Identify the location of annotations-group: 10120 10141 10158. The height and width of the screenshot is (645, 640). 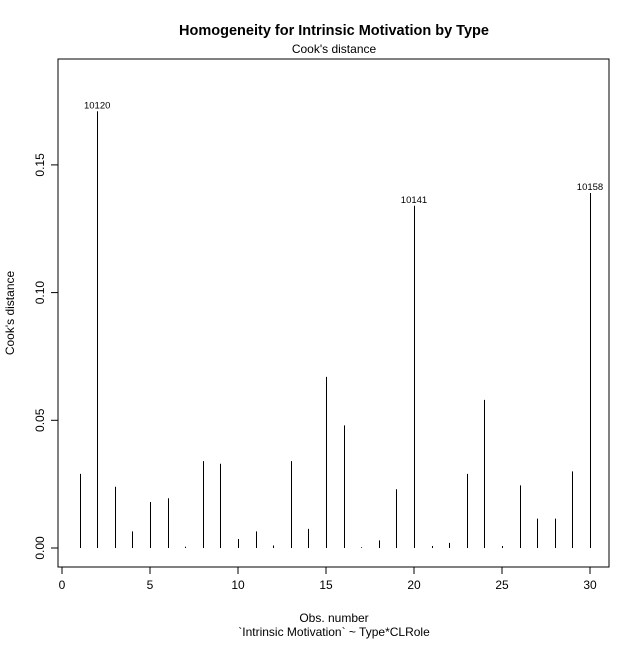
(343, 152).